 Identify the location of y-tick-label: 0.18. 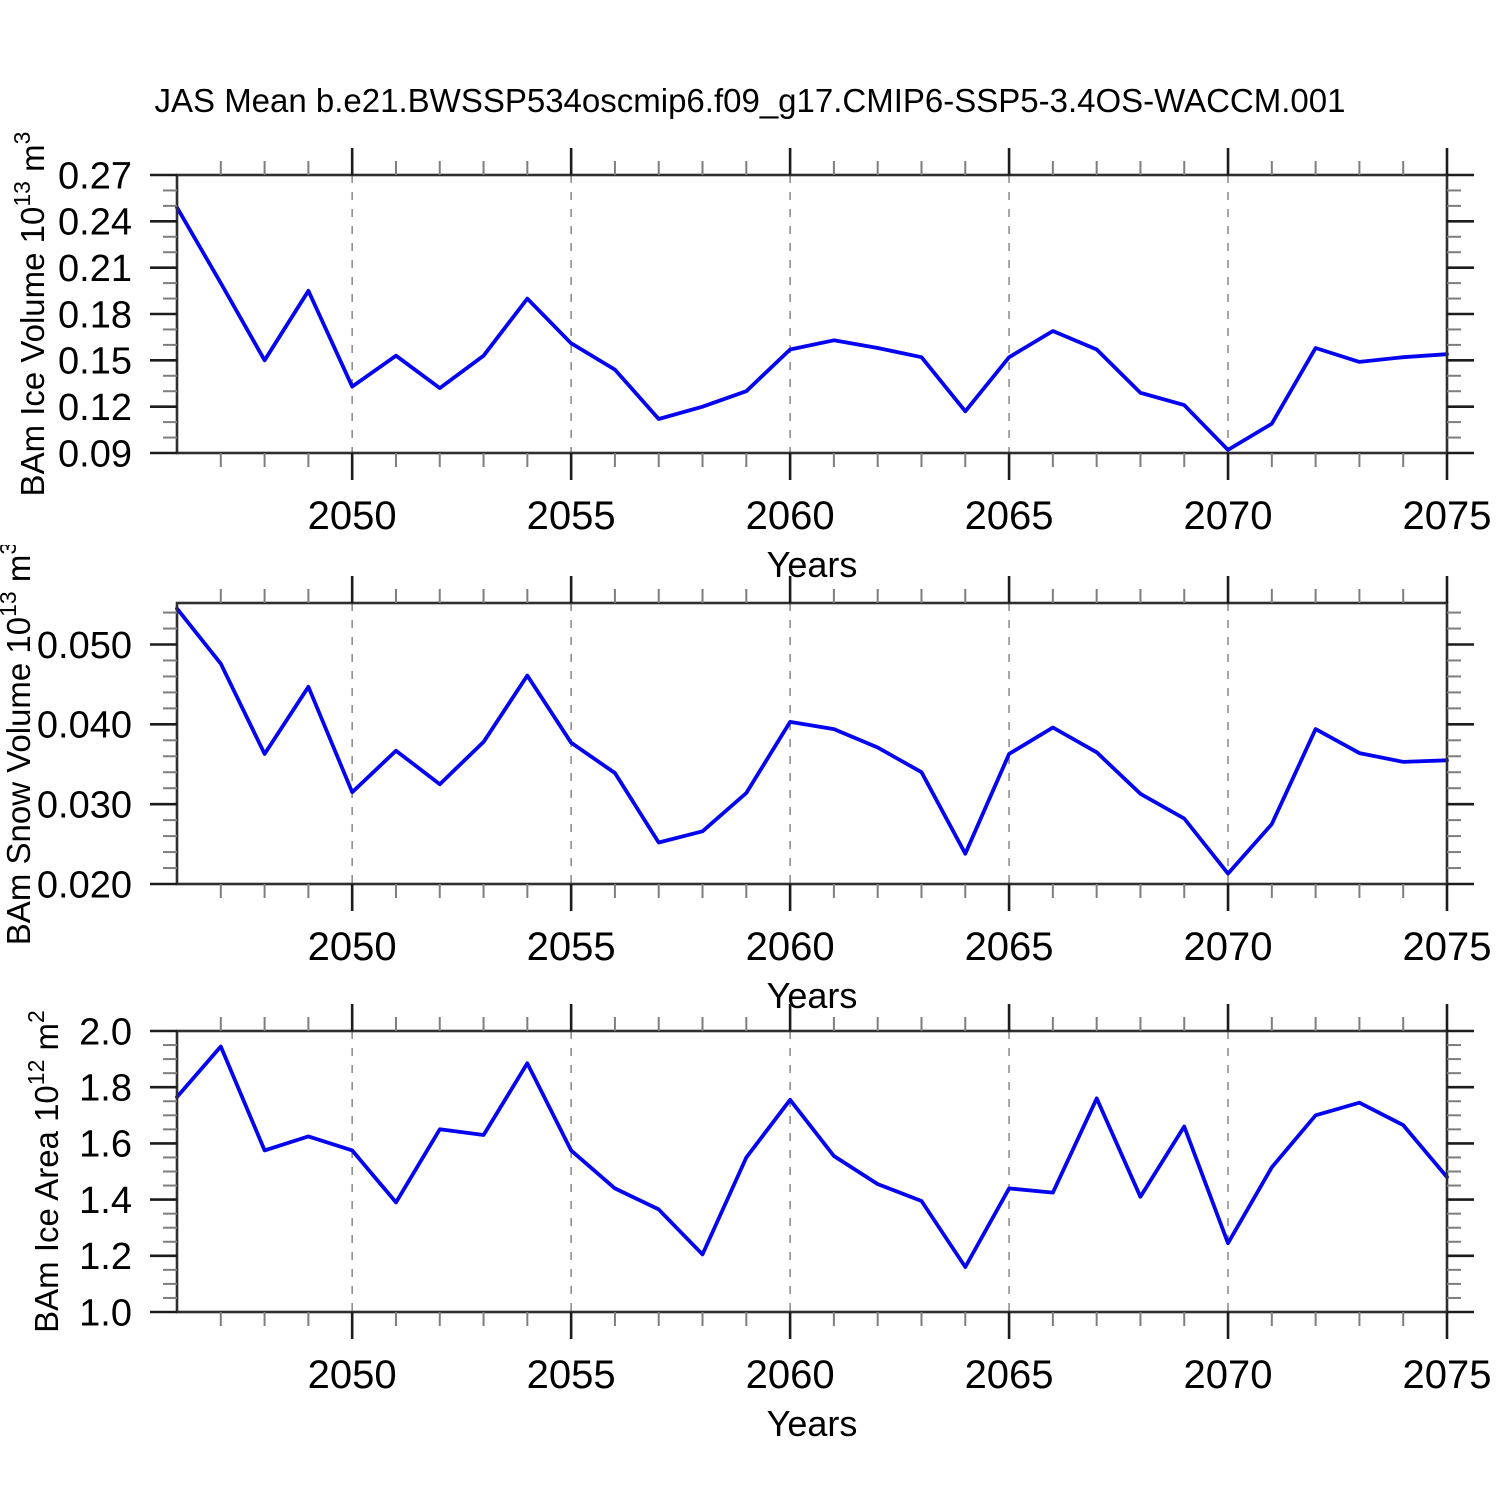
(95, 315).